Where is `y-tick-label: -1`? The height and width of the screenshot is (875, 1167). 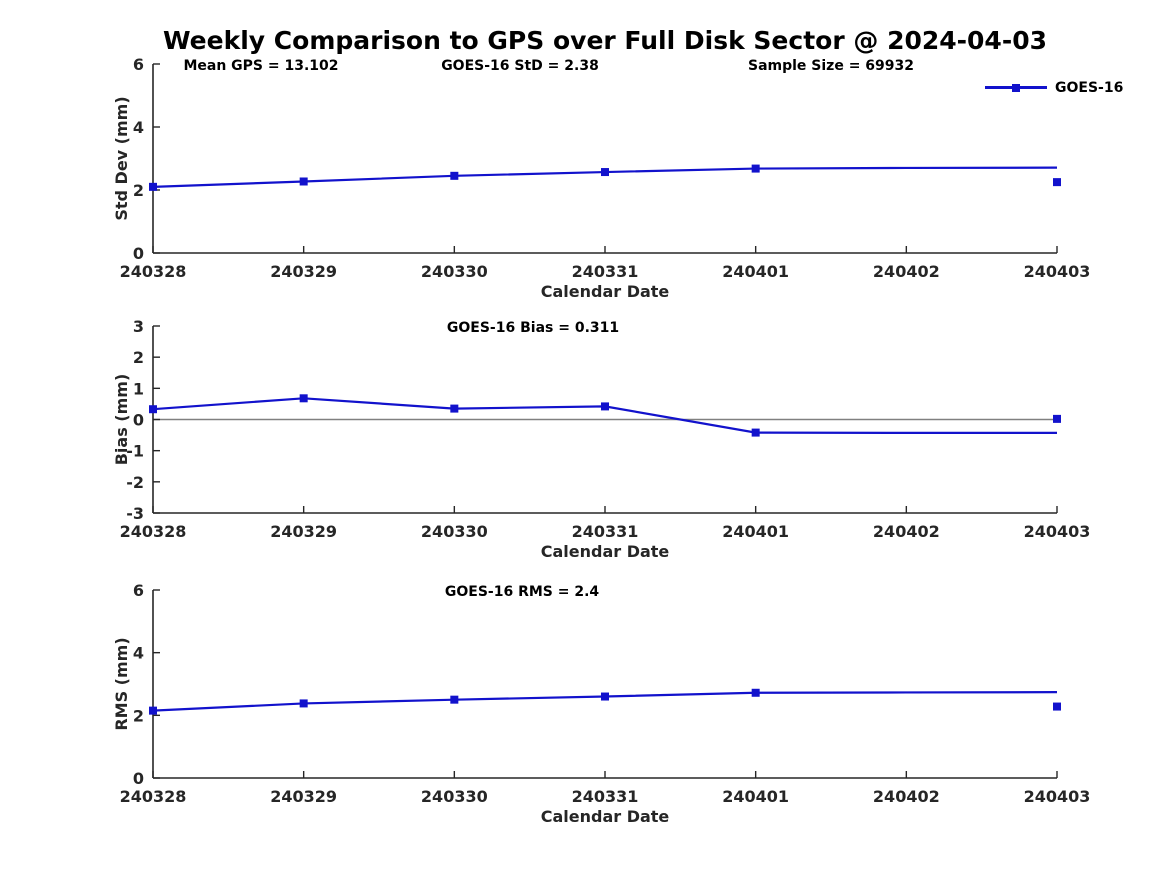
y-tick-label: -1 is located at coordinates (135, 451).